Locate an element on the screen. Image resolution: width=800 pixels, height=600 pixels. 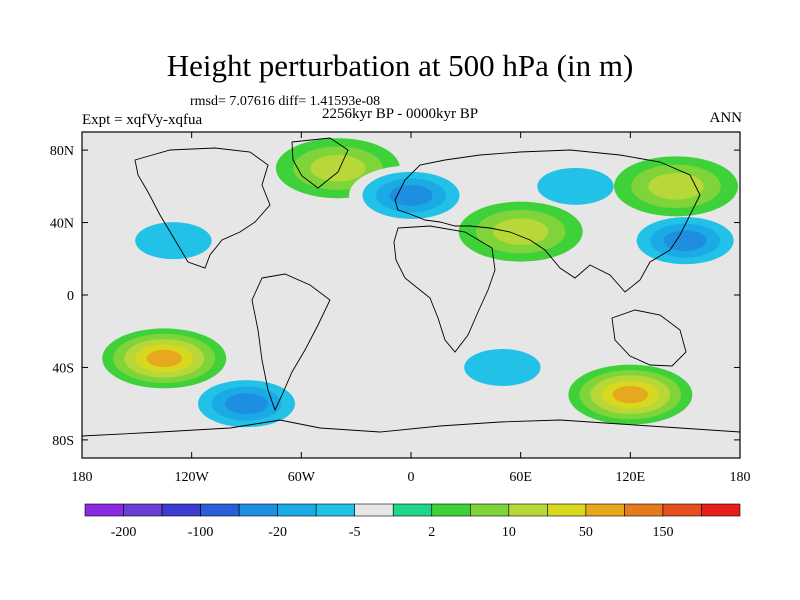
lon-tick-label: 120E is located at coordinates (631, 477).